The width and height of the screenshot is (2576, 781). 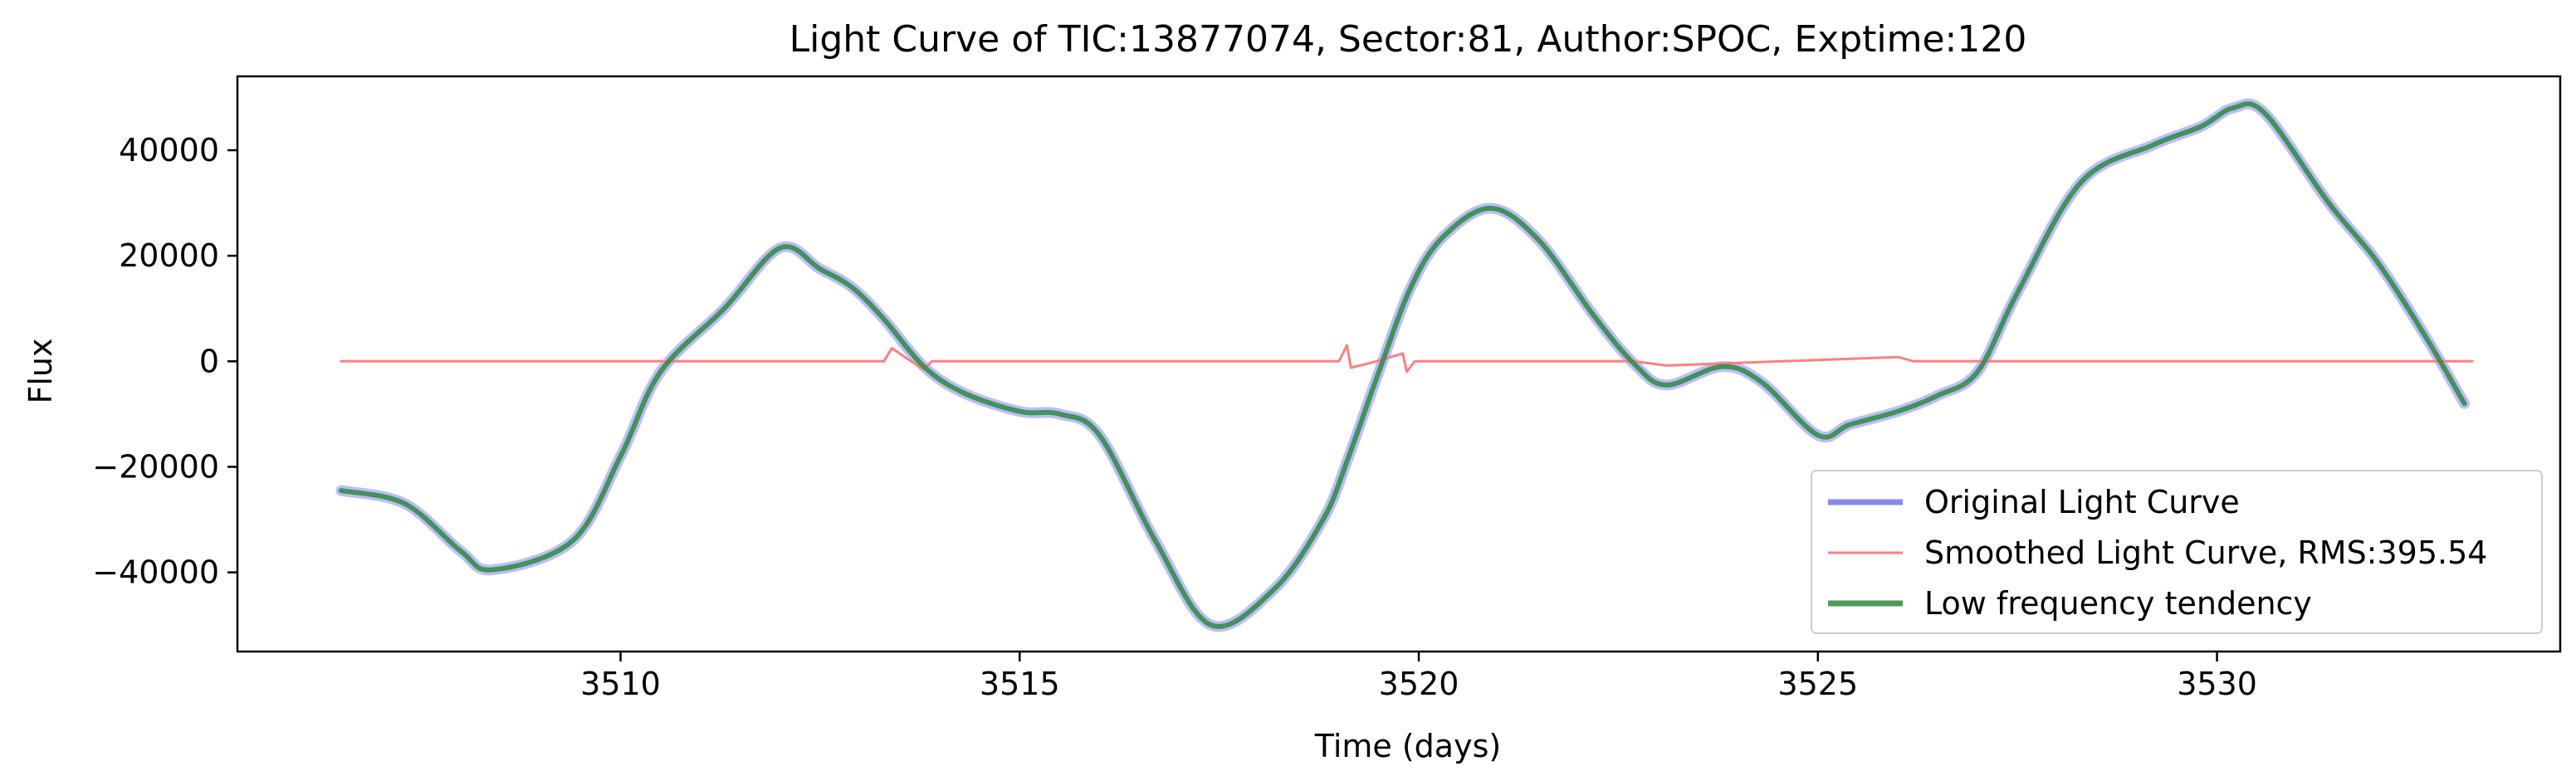 I want to click on legend-label: Smoothed Light Curve, RMS:395.54, so click(x=2205, y=552).